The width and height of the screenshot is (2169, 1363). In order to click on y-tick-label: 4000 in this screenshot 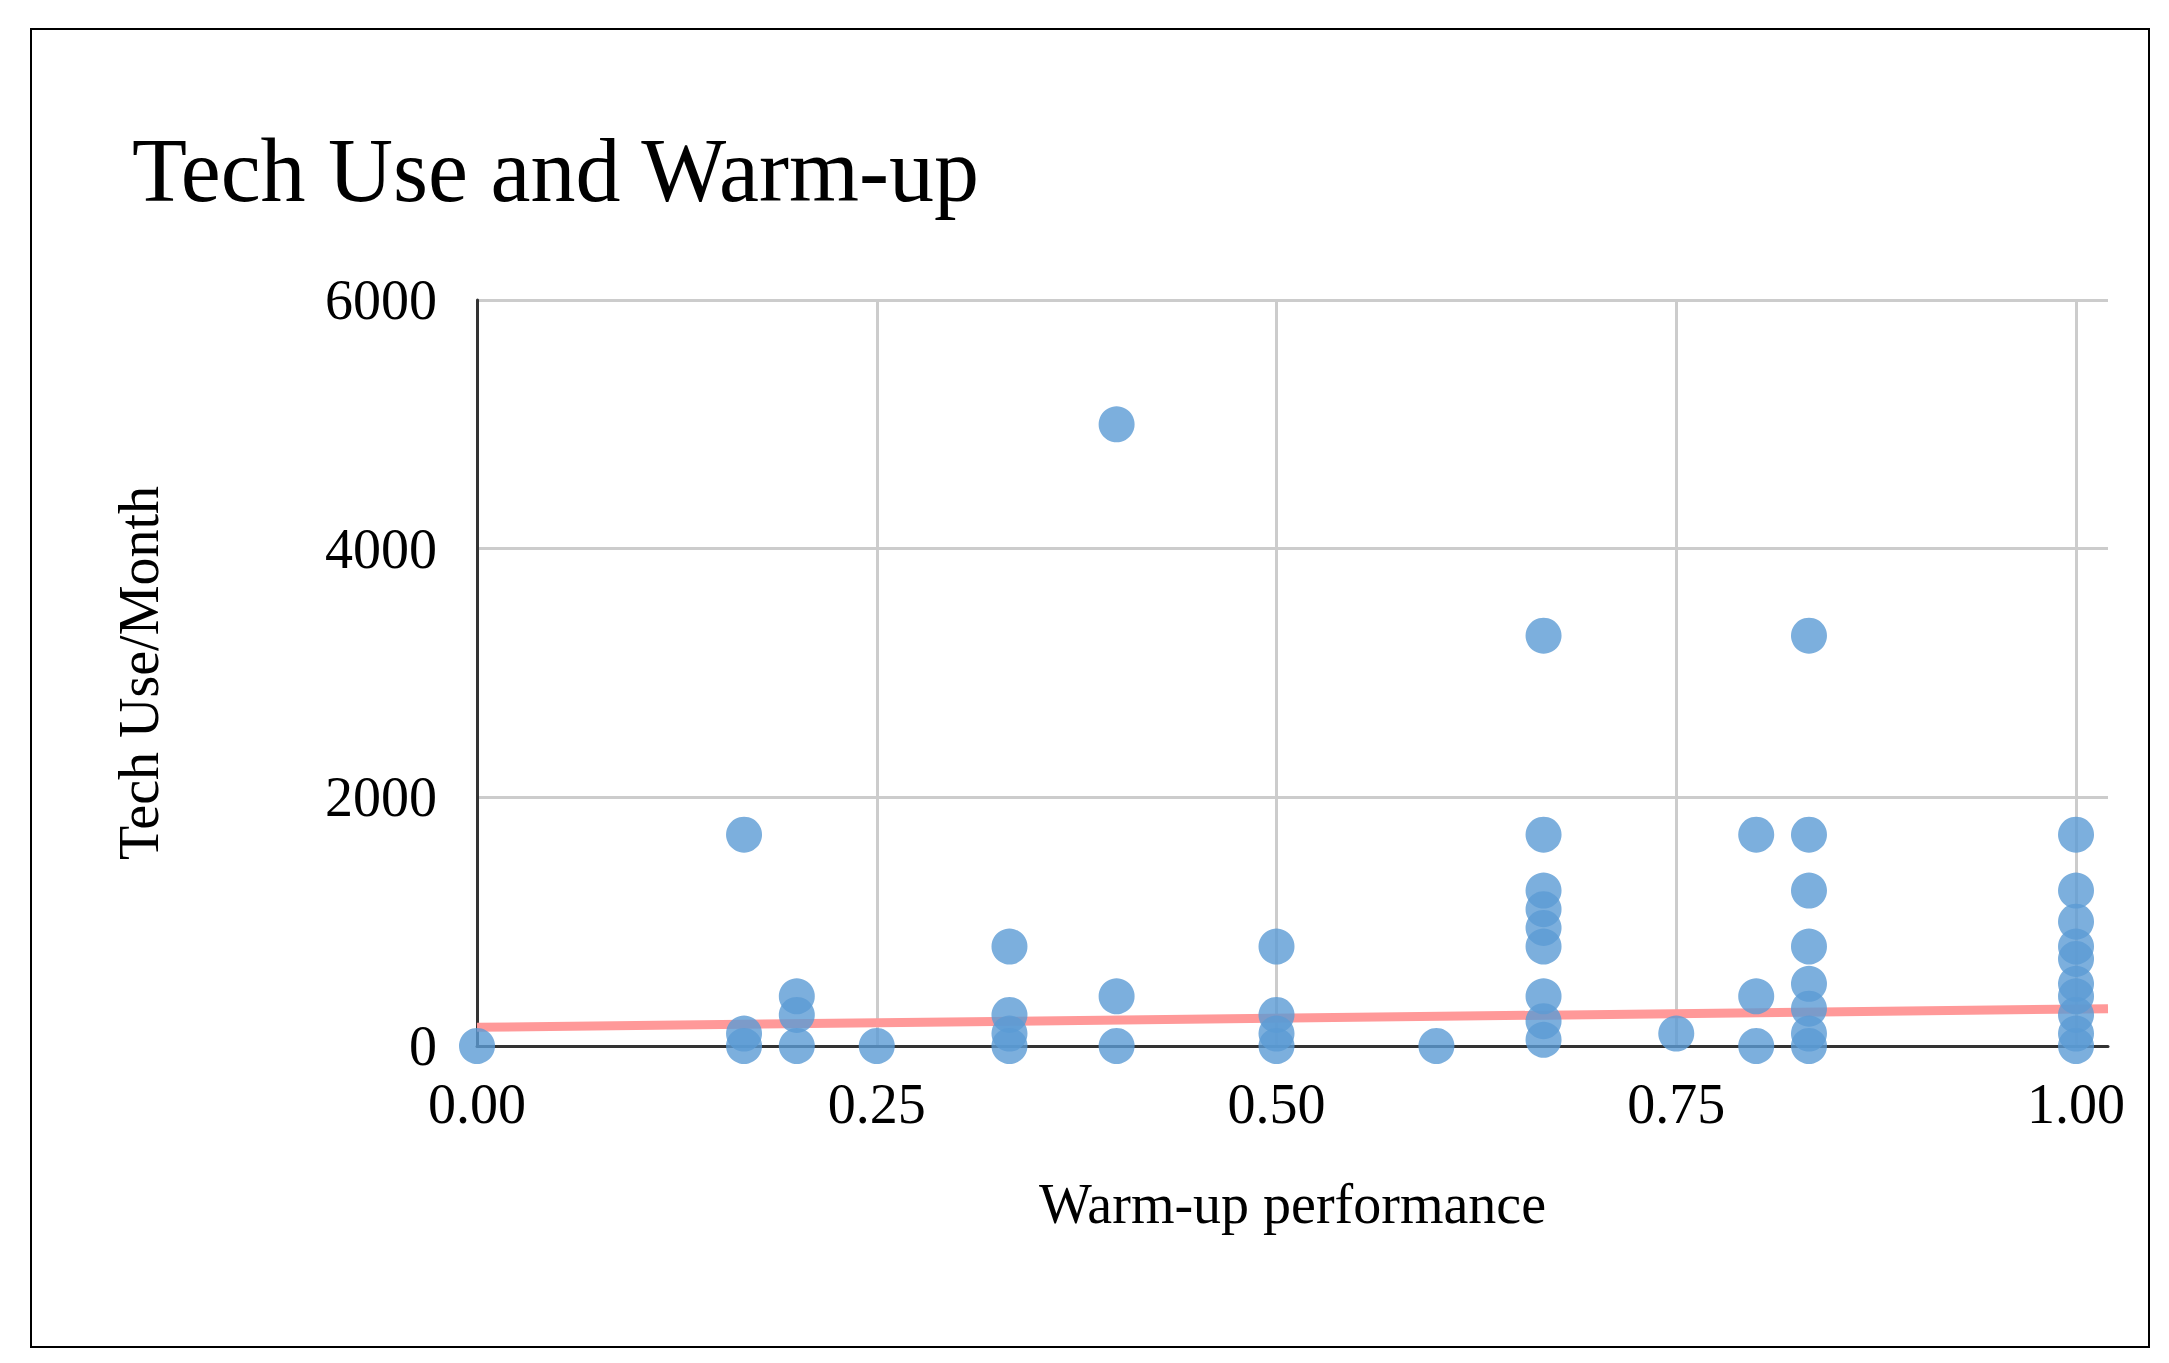, I will do `click(381, 548)`.